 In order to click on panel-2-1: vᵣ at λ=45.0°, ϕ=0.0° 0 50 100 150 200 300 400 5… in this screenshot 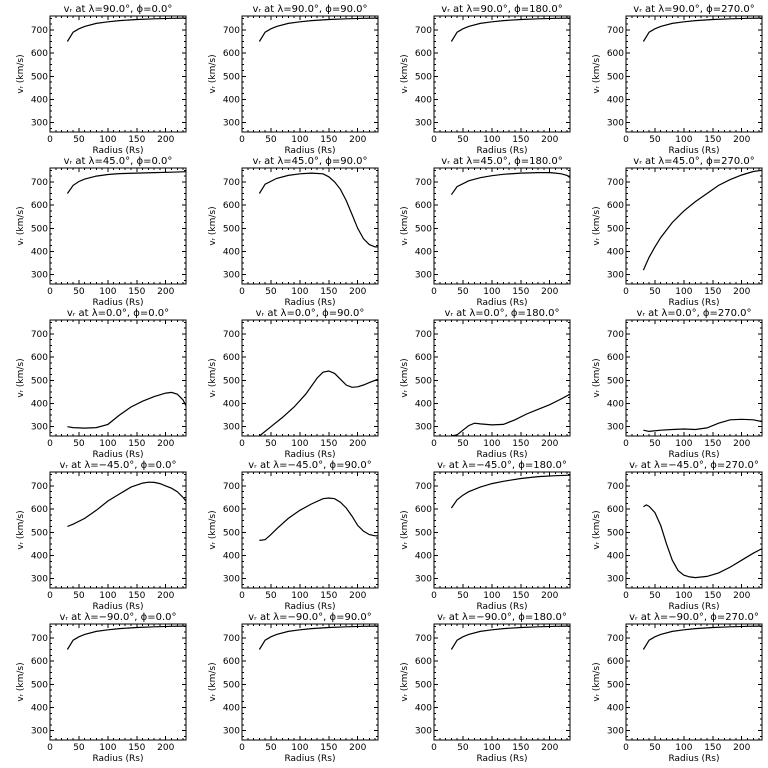, I will do `click(101, 232)`.